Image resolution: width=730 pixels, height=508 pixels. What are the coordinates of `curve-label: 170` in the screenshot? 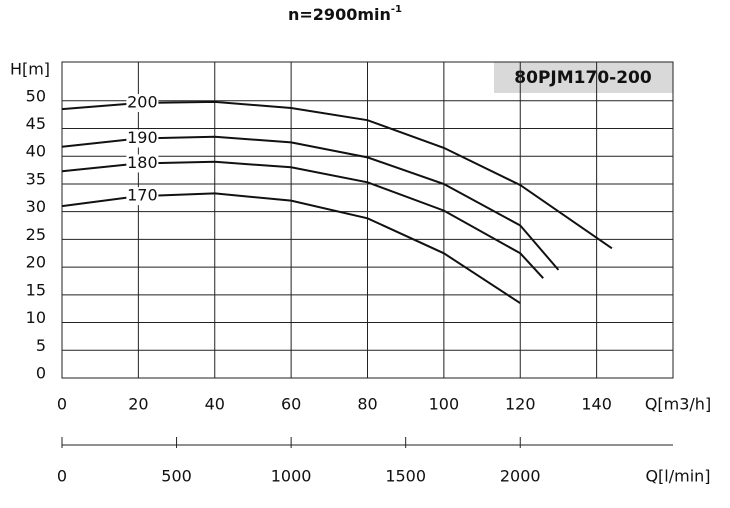 It's located at (142, 195).